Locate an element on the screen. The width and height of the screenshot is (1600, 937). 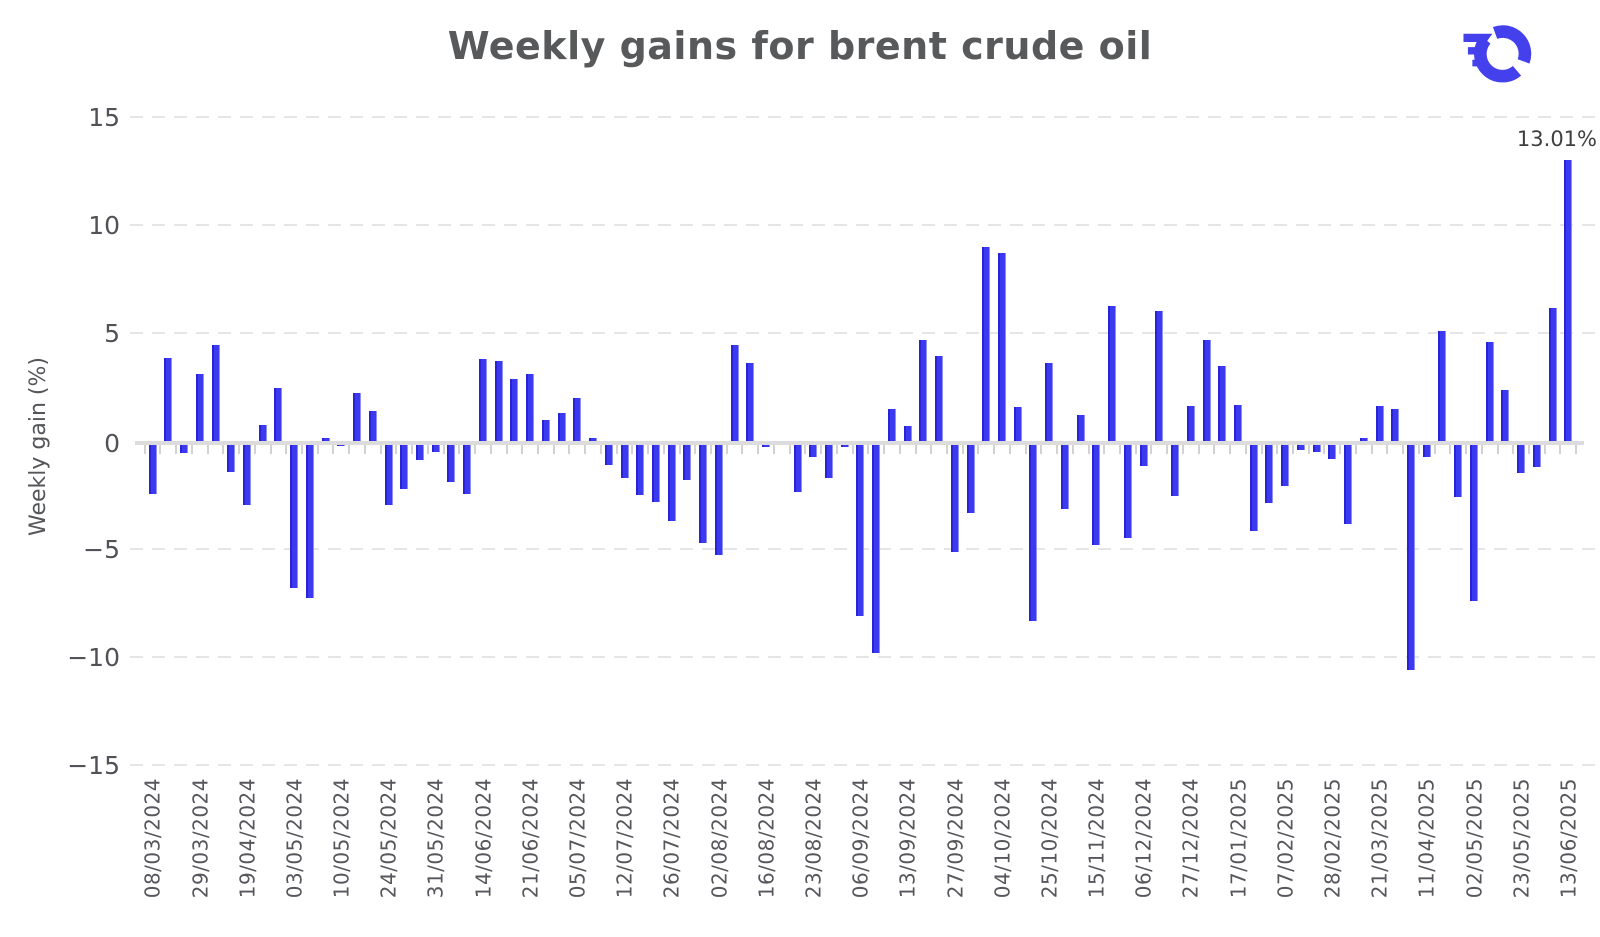
x-tick-label-text: 11/04/2025 is located at coordinates (1426, 838).